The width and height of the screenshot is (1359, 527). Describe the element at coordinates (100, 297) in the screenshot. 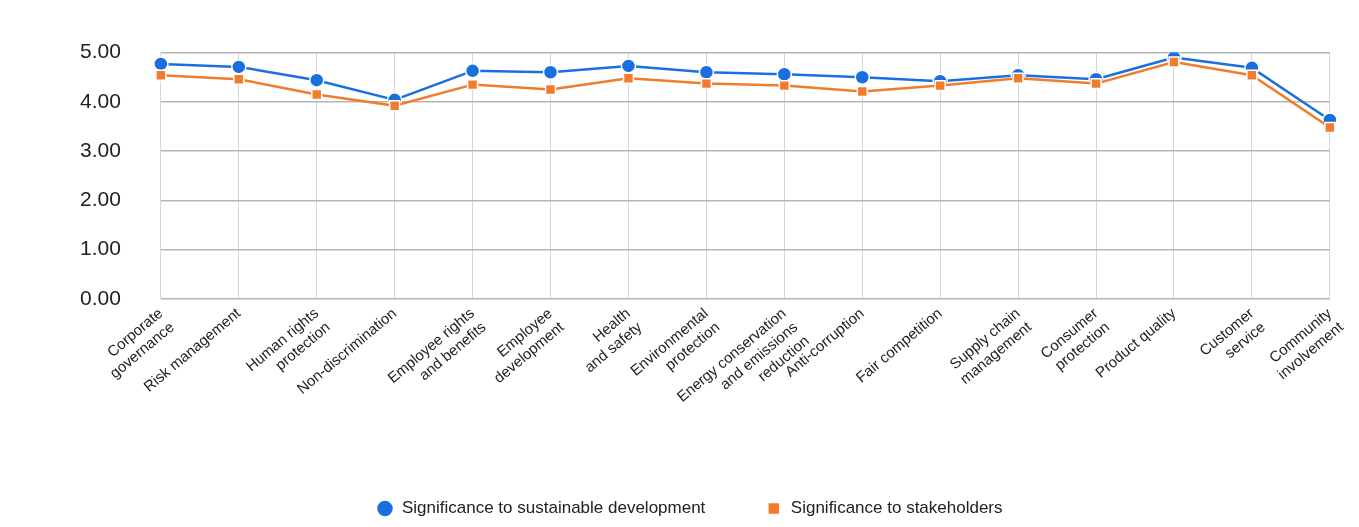

I see `y-tick-label: 0.00` at that location.